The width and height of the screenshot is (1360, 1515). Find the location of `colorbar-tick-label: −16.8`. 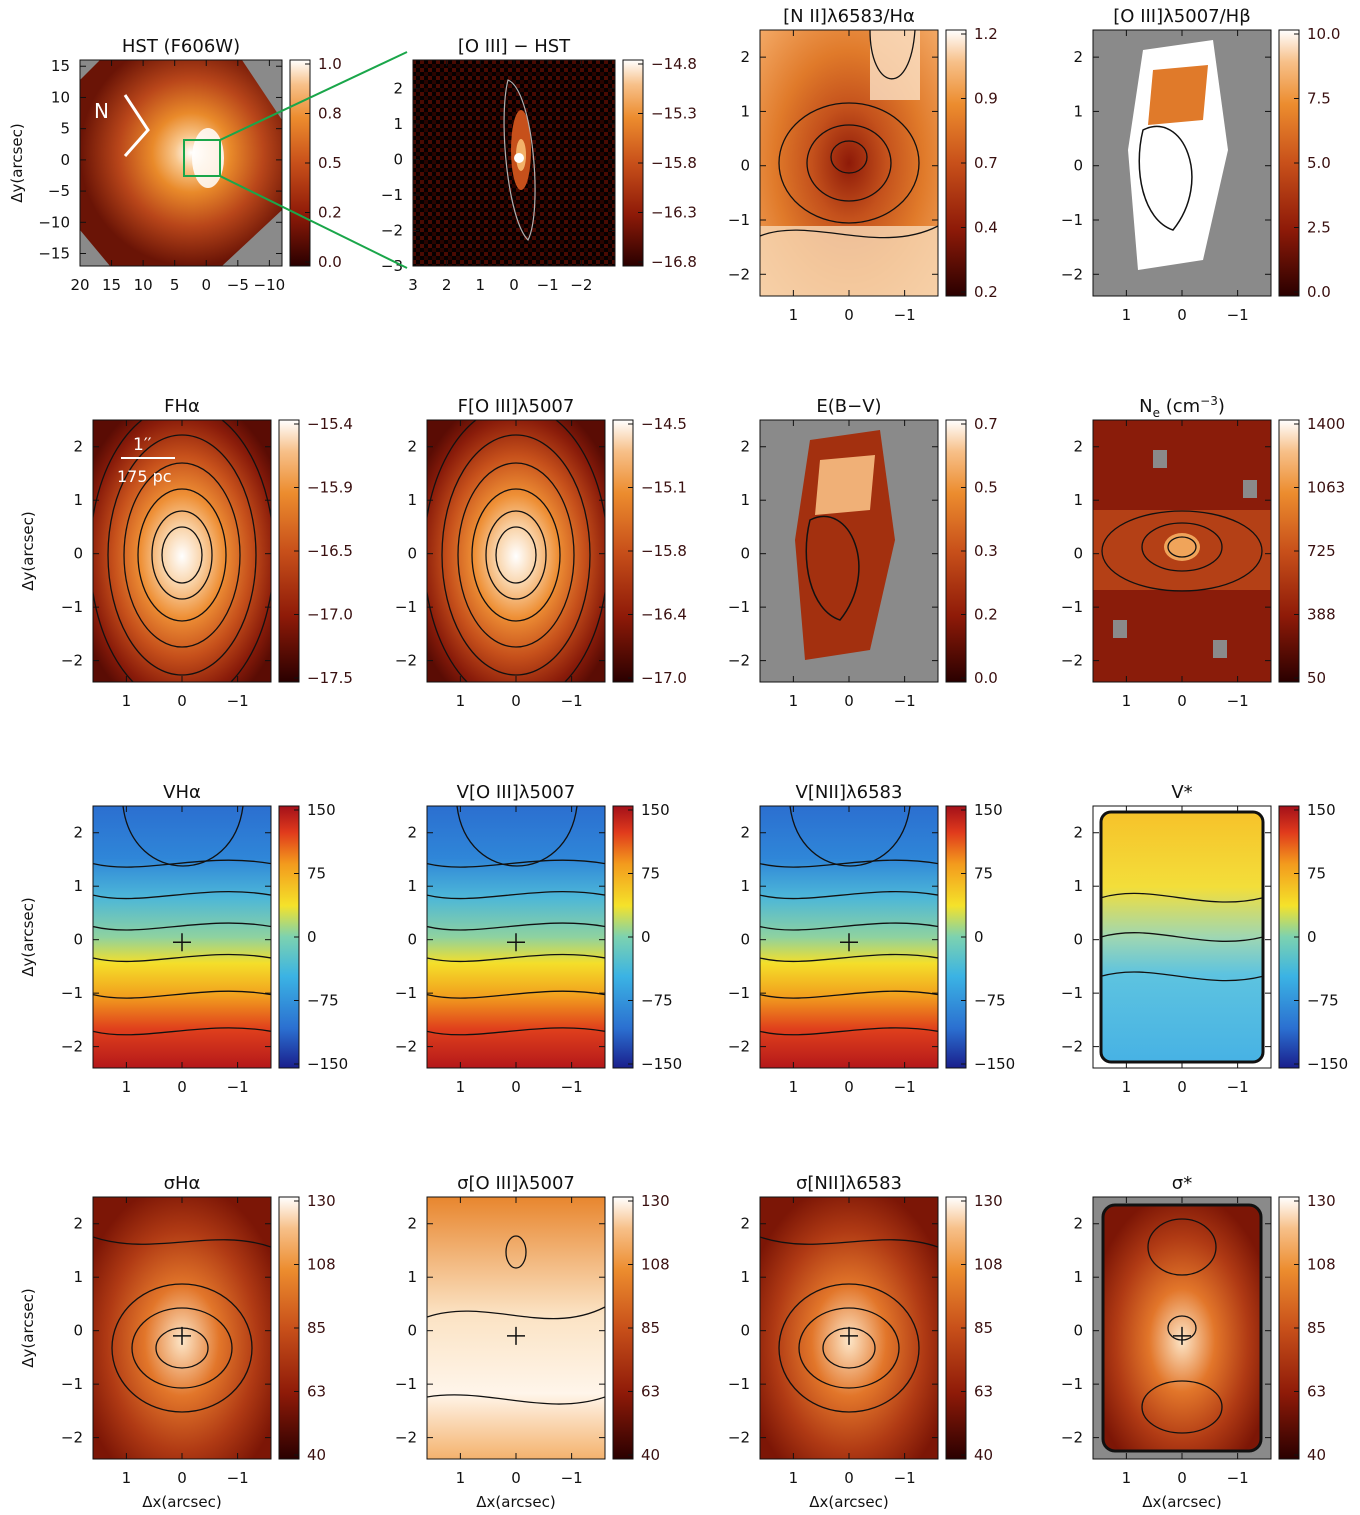

colorbar-tick-label: −16.8 is located at coordinates (674, 262).